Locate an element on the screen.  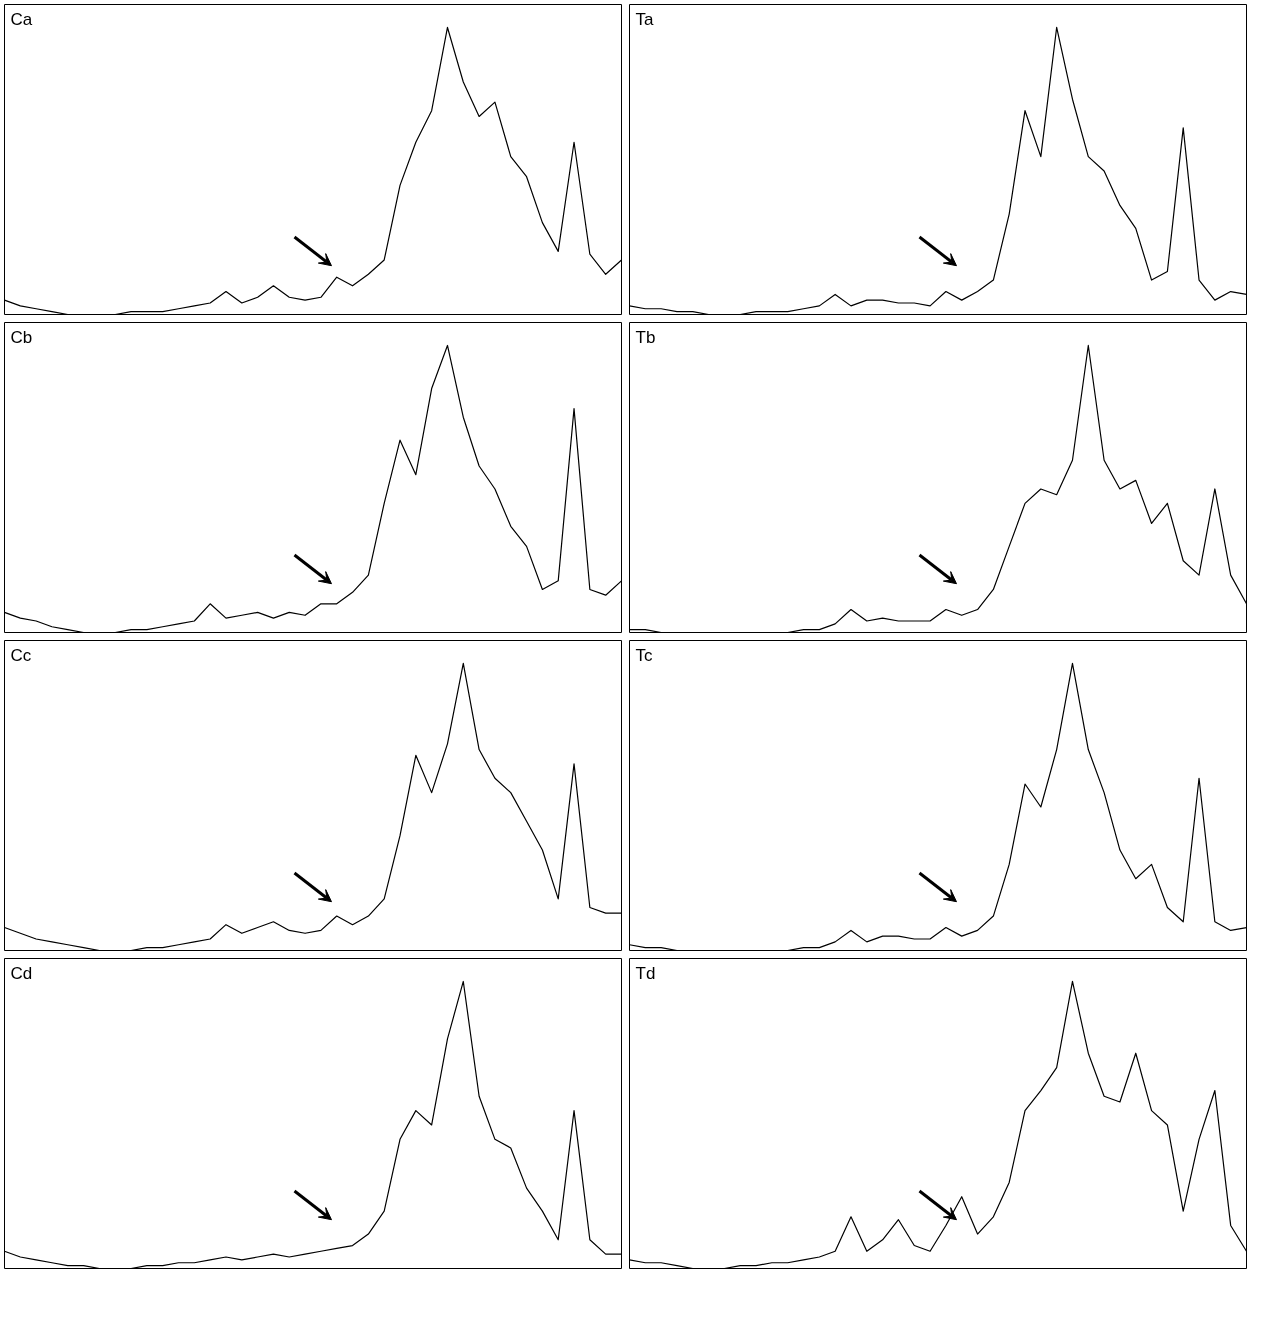
chart-title: Cd is located at coordinates (21, 973).